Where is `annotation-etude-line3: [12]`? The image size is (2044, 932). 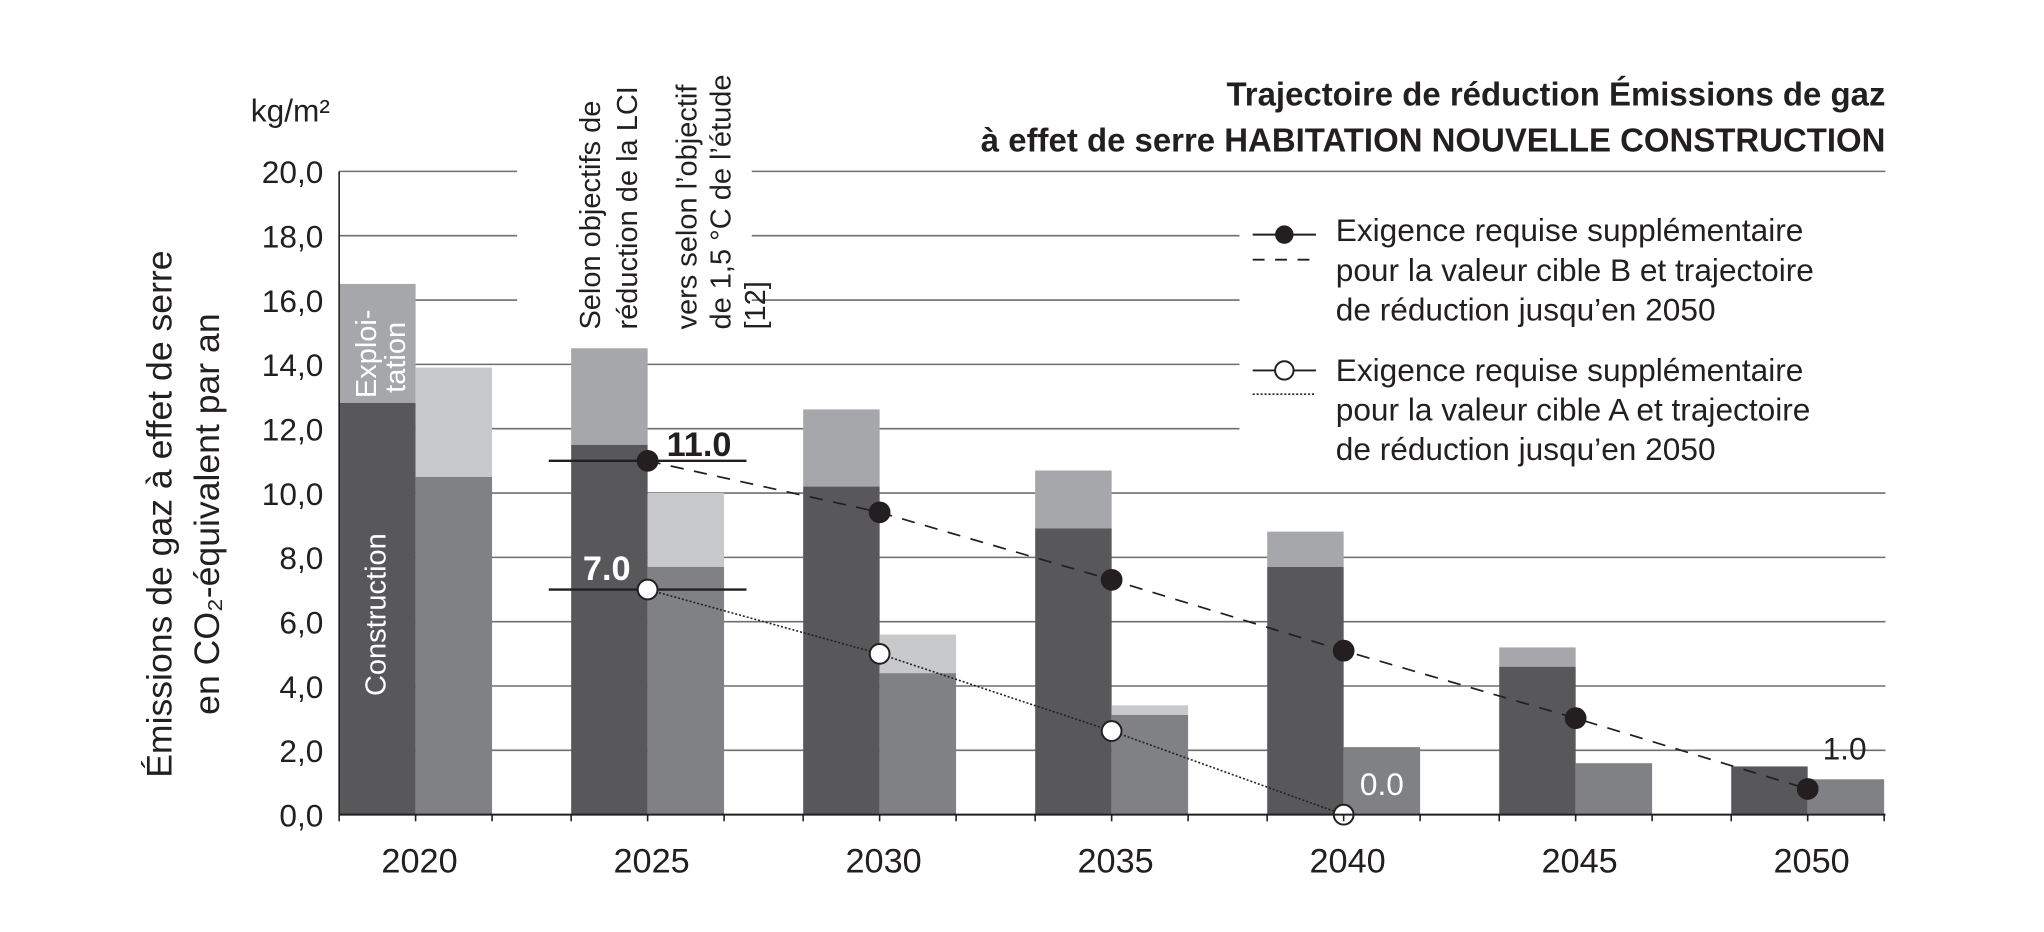
annotation-etude-line3: [12] is located at coordinates (756, 305).